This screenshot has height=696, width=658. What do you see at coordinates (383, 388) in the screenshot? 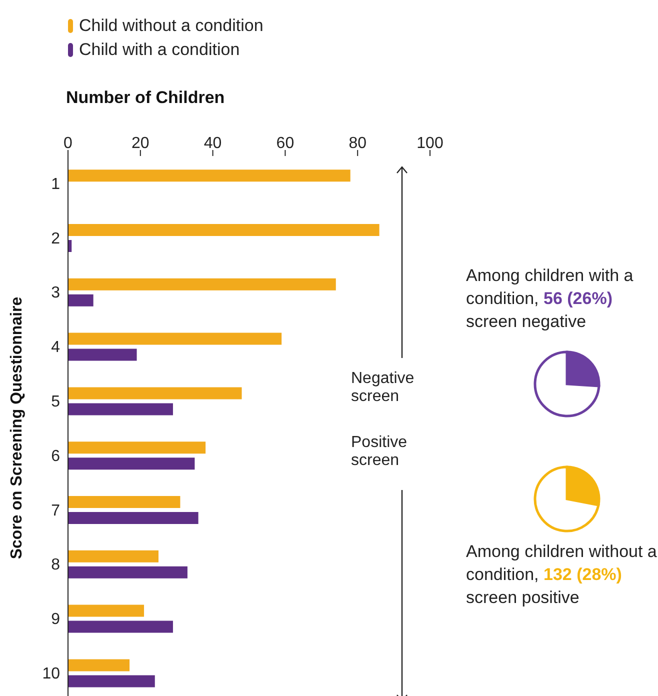
I see `annotation: Negative screen` at bounding box center [383, 388].